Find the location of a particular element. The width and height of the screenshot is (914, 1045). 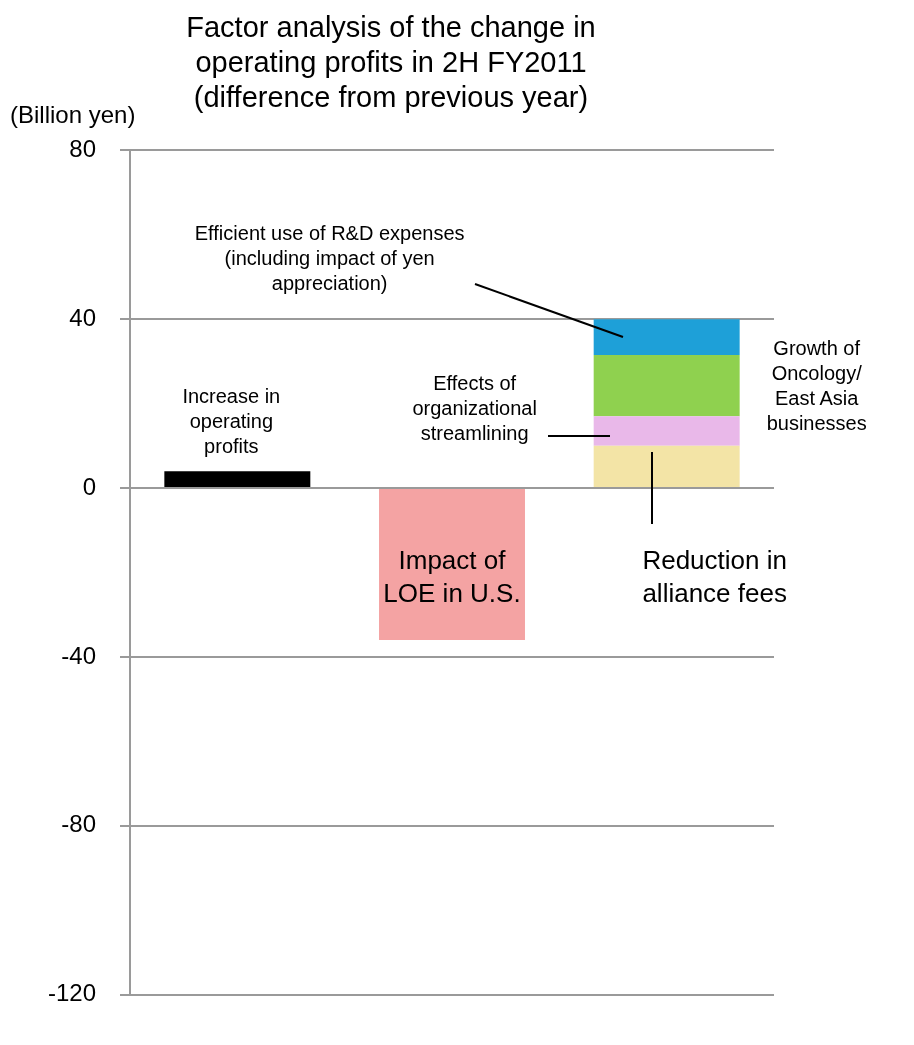

y-axis-title: (Billion yen) is located at coordinates (73, 115).